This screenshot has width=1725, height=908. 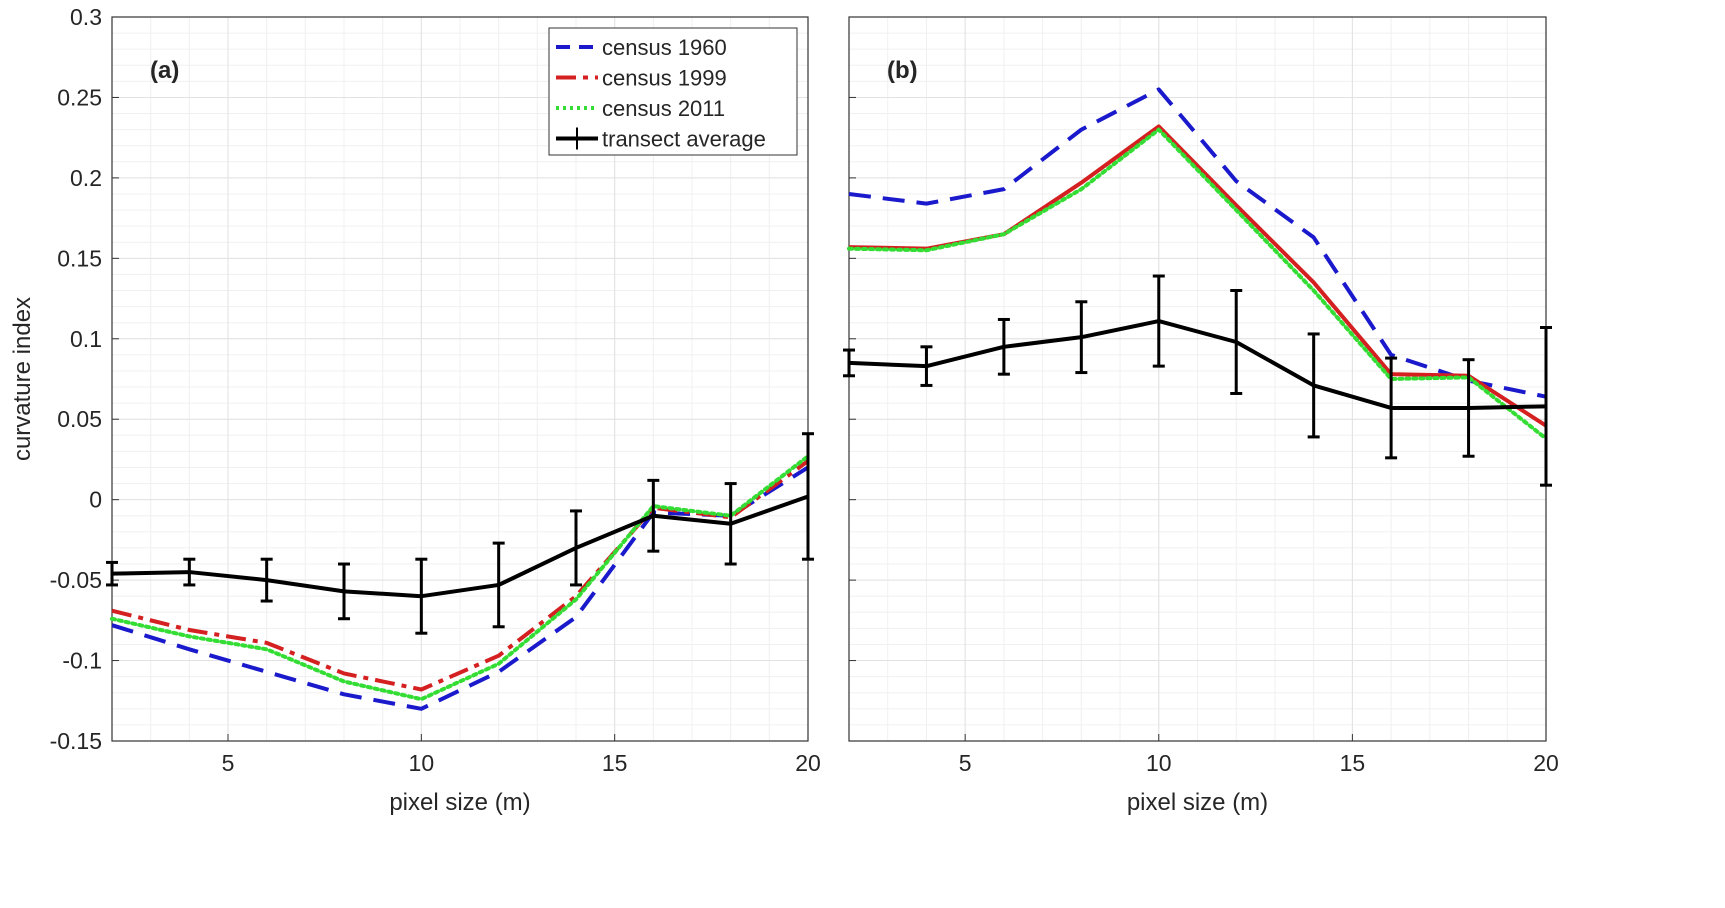 I want to click on y-tick-label: 0.15, so click(x=79, y=258).